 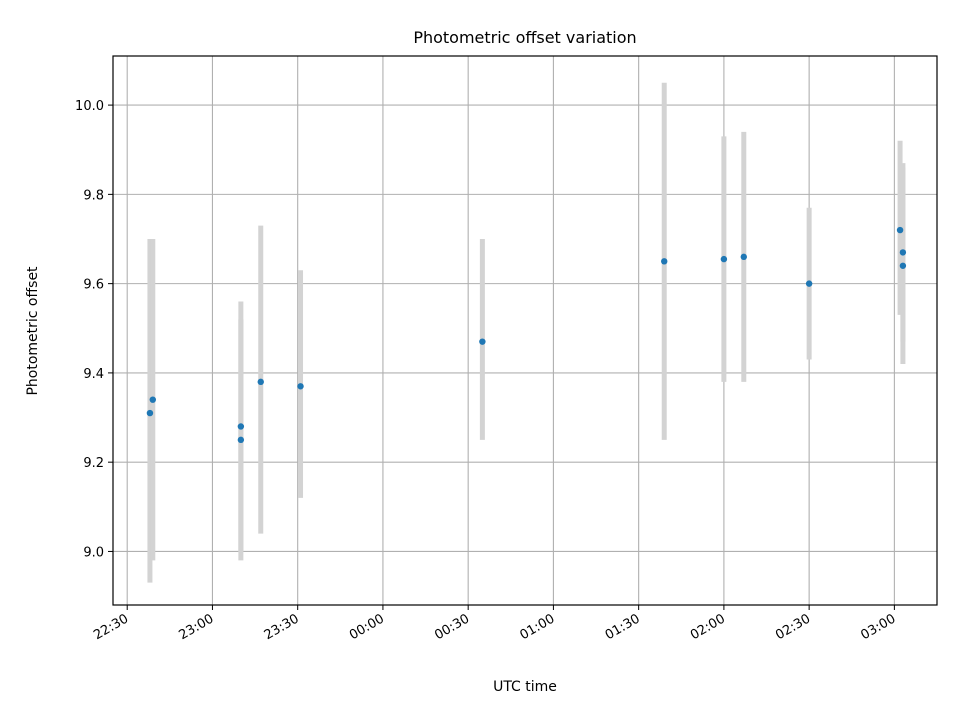 What do you see at coordinates (33, 331) in the screenshot?
I see `y-axis-label: Photometric offset` at bounding box center [33, 331].